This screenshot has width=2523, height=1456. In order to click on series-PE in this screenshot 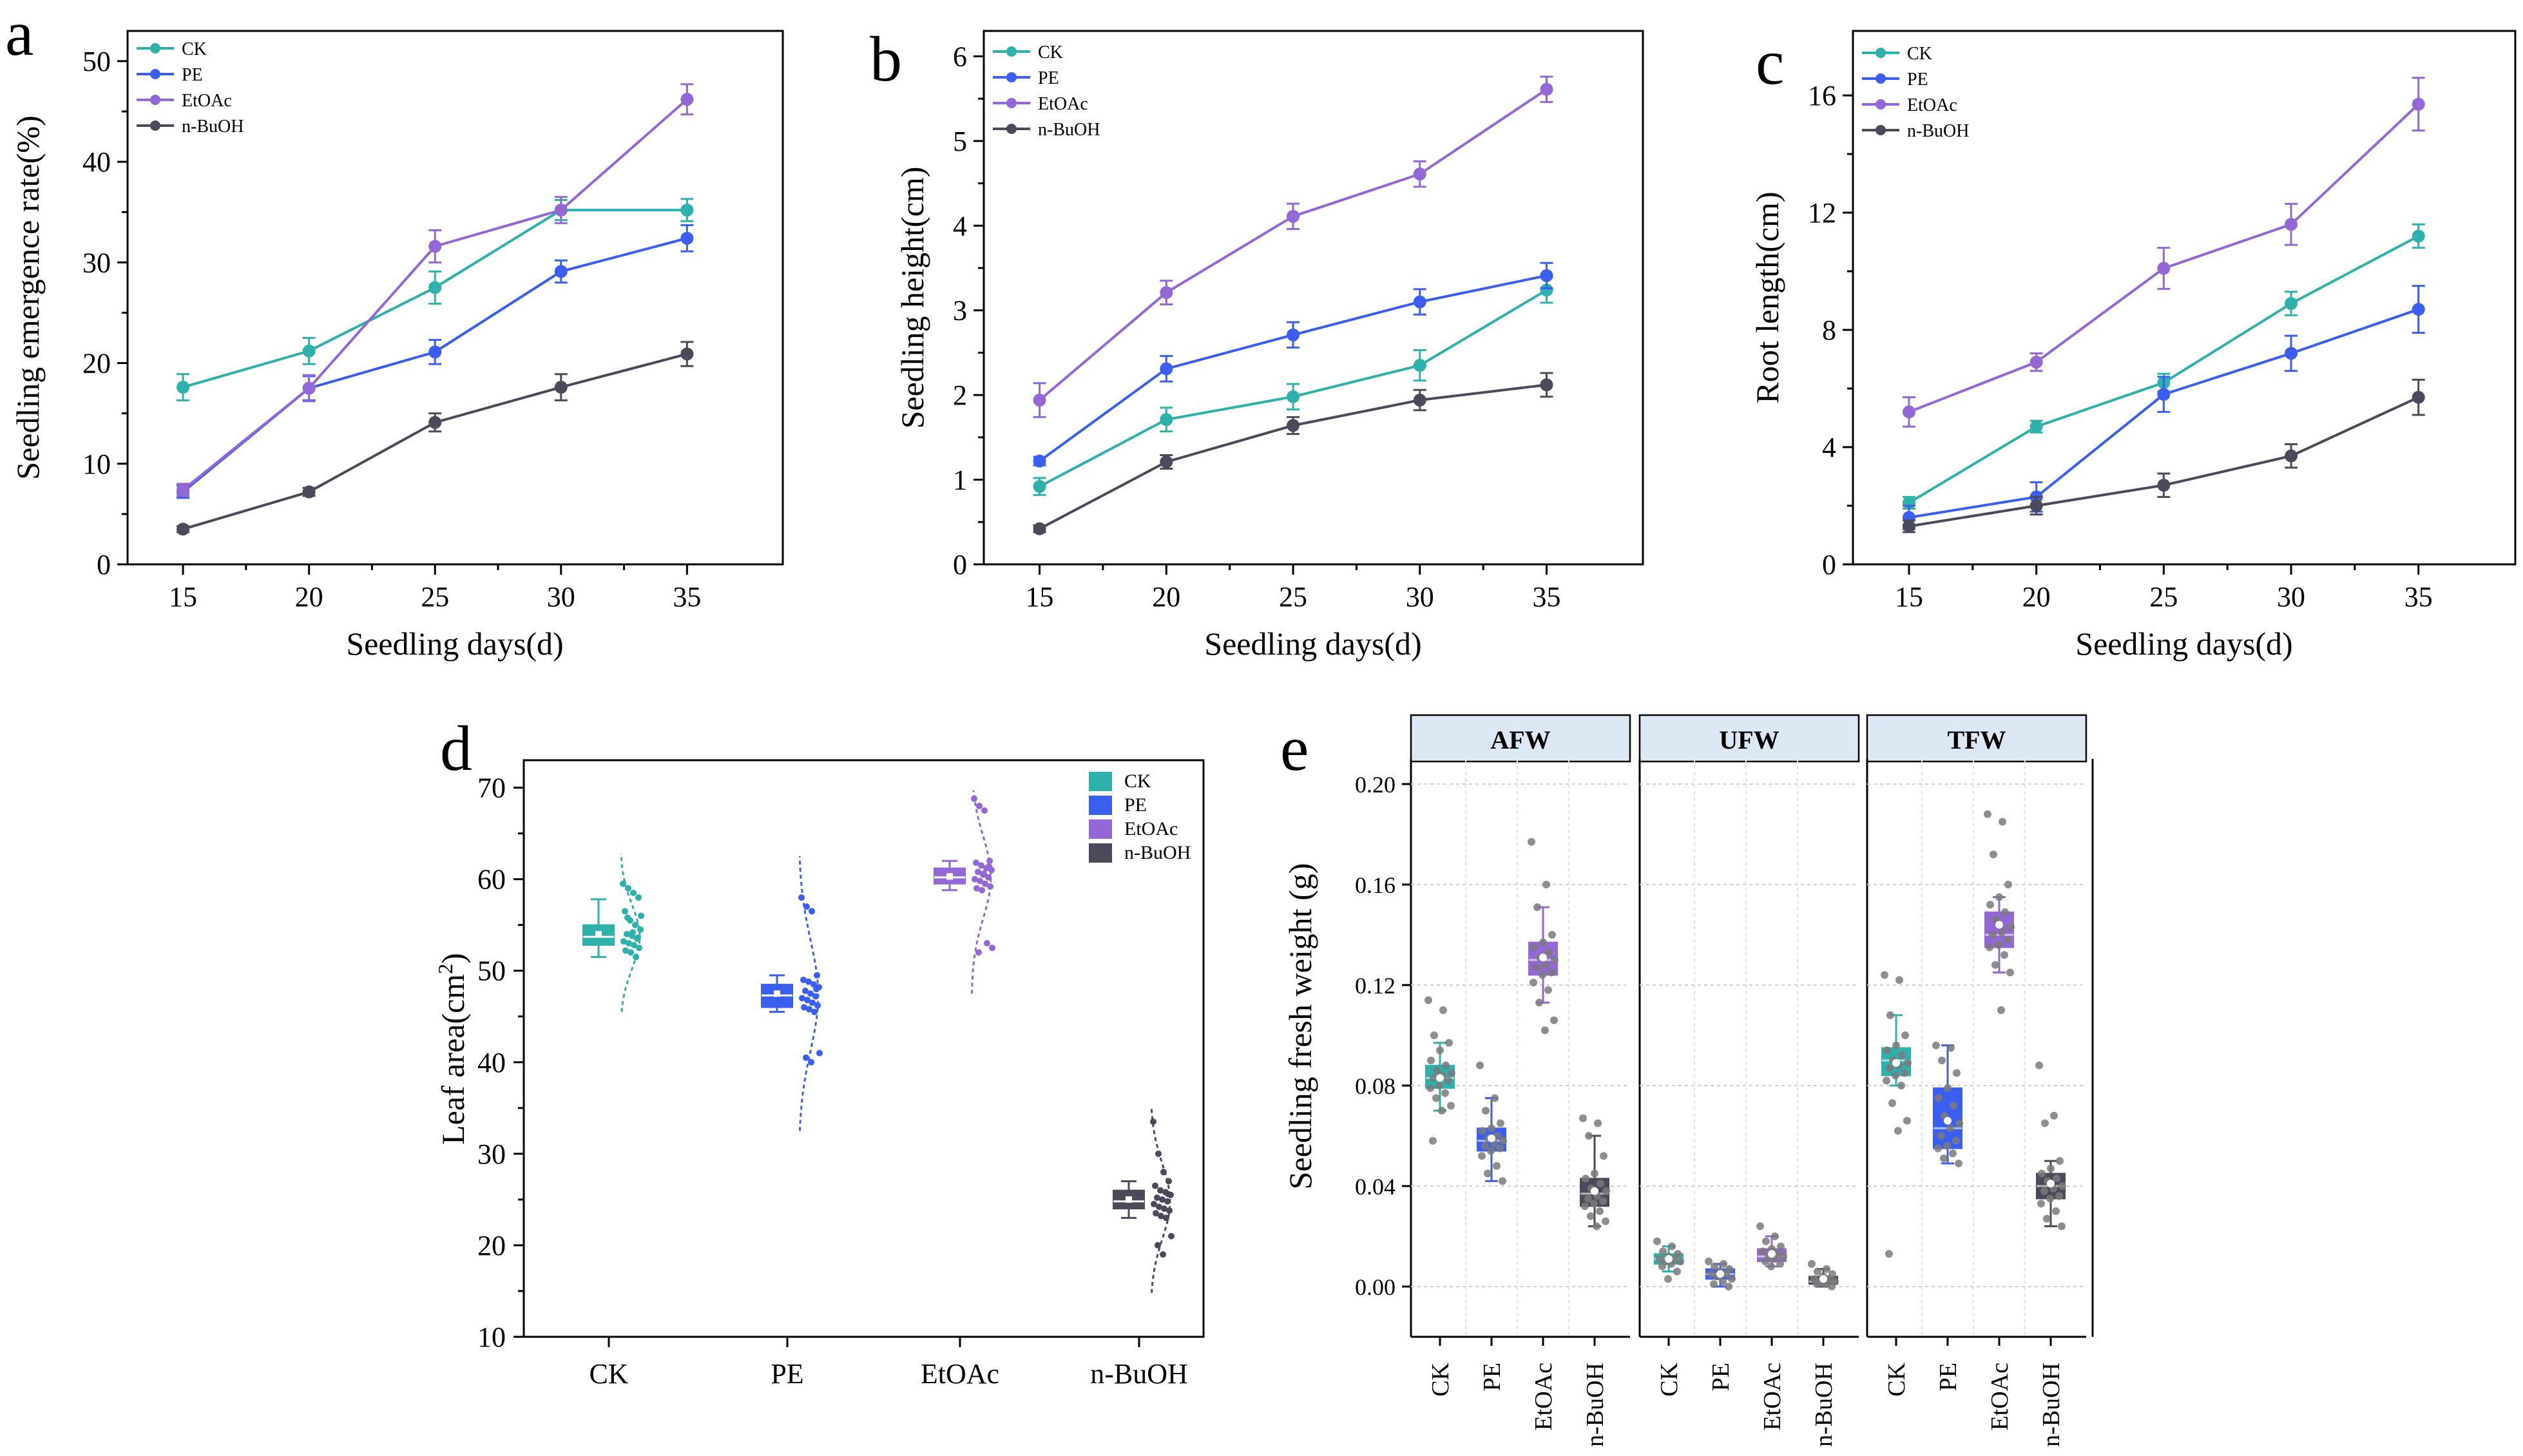, I will do `click(1293, 365)`.